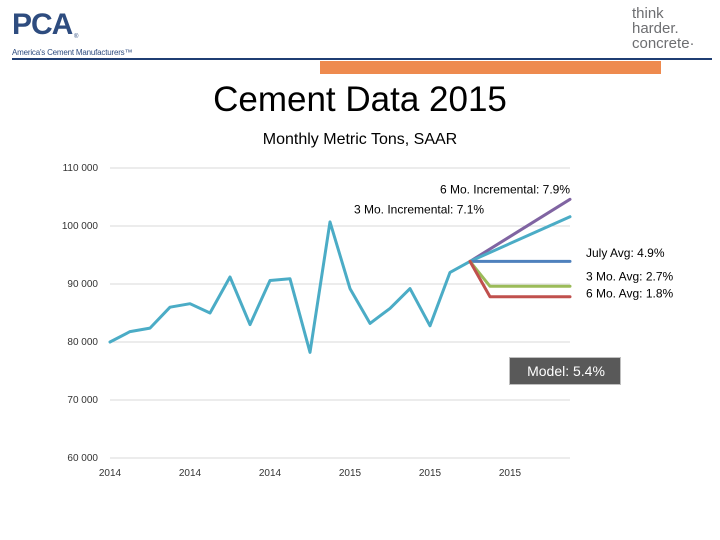 This screenshot has height=540, width=720. I want to click on annotation-label: July Avg: 4.9%, so click(625, 253).